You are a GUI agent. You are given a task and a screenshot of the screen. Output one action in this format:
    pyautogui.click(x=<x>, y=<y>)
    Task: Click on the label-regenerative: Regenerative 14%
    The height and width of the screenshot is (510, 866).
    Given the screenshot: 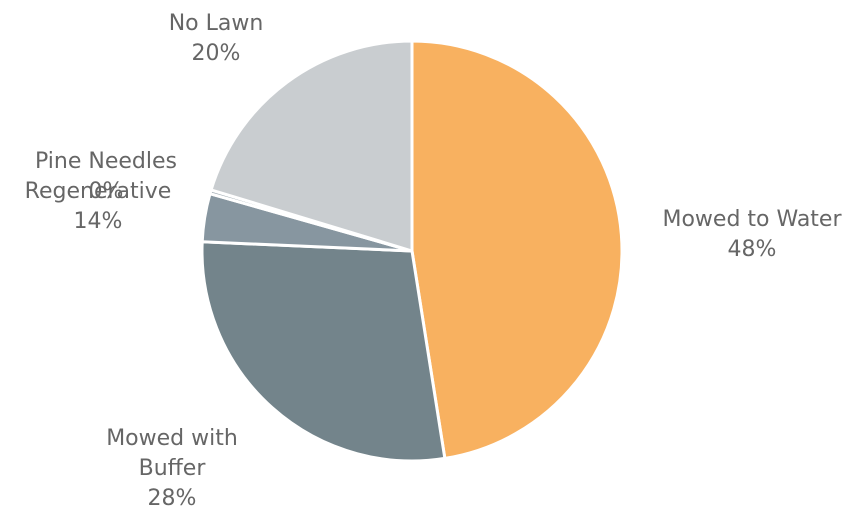 What is the action you would take?
    pyautogui.click(x=98, y=206)
    